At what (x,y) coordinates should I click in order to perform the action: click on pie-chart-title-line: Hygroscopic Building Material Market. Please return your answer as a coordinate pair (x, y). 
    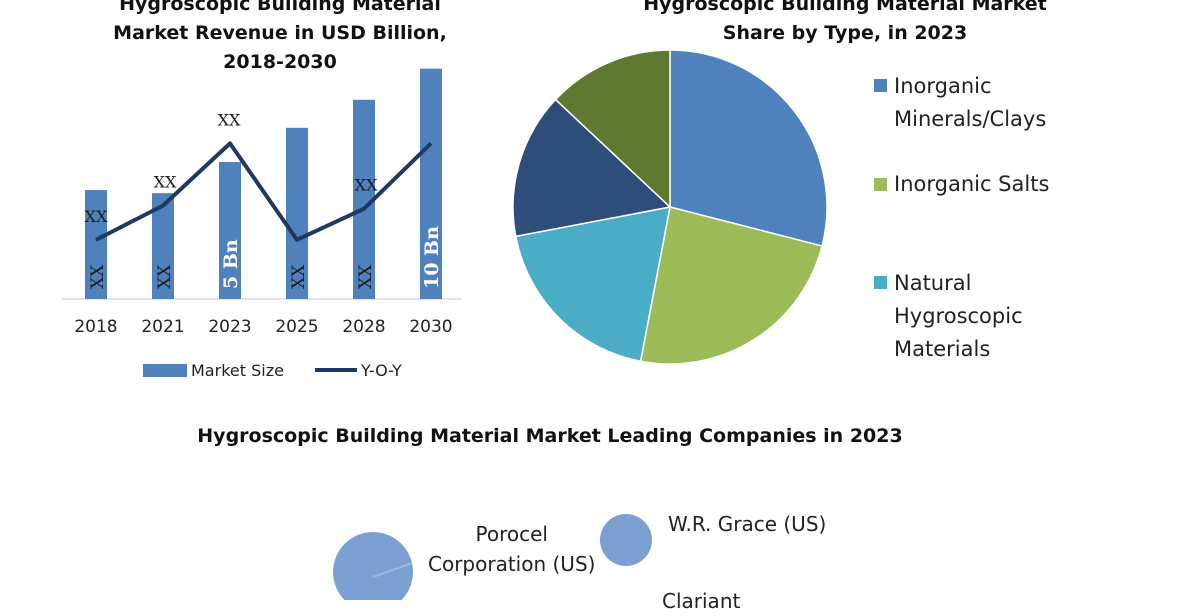
    Looking at the image, I should click on (845, 7).